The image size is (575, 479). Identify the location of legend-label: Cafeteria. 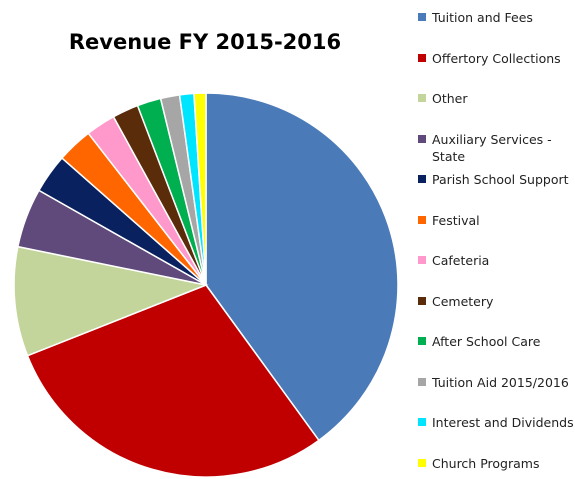
(461, 260).